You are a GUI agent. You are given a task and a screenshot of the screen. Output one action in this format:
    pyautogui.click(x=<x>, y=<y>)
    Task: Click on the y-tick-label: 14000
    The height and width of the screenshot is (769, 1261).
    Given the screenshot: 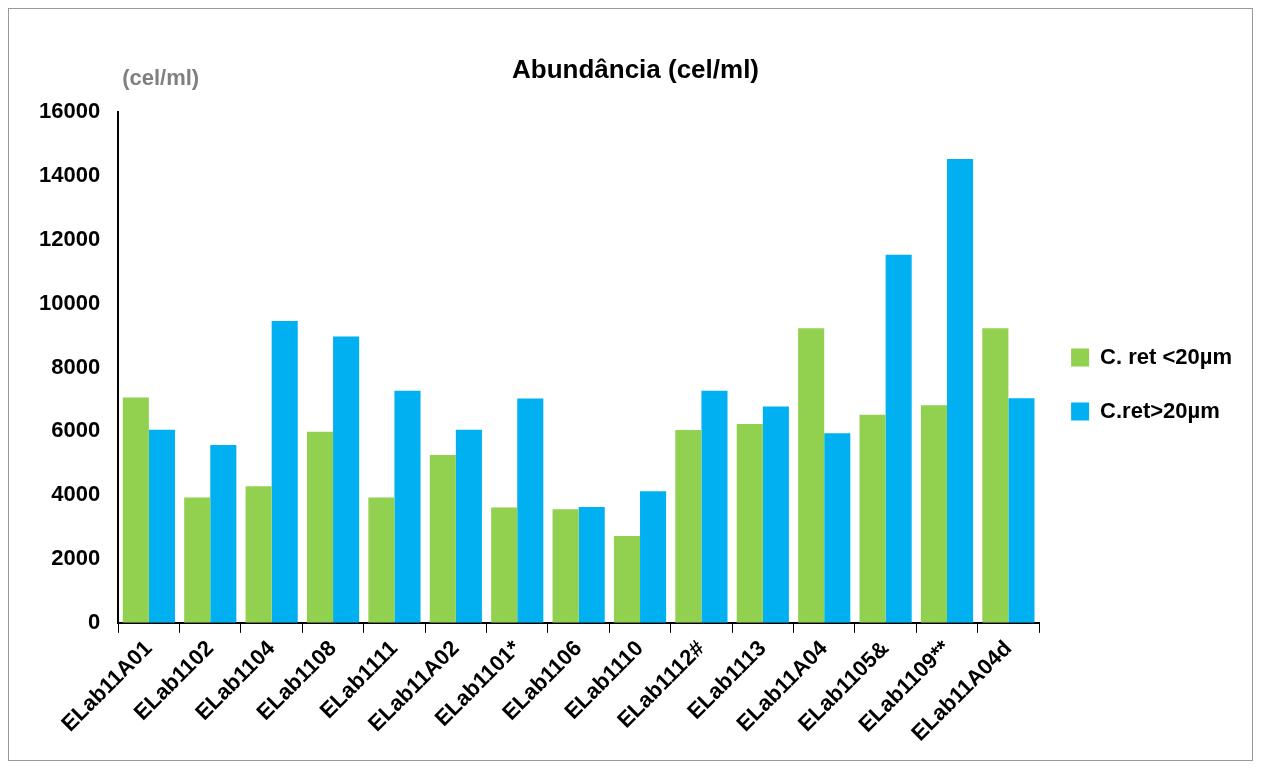 What is the action you would take?
    pyautogui.click(x=69, y=175)
    